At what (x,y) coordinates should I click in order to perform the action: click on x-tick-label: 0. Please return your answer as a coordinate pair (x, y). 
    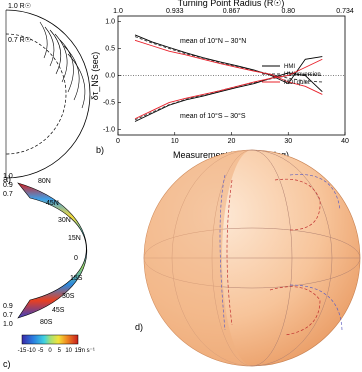
    Looking at the image, I should click on (118, 141).